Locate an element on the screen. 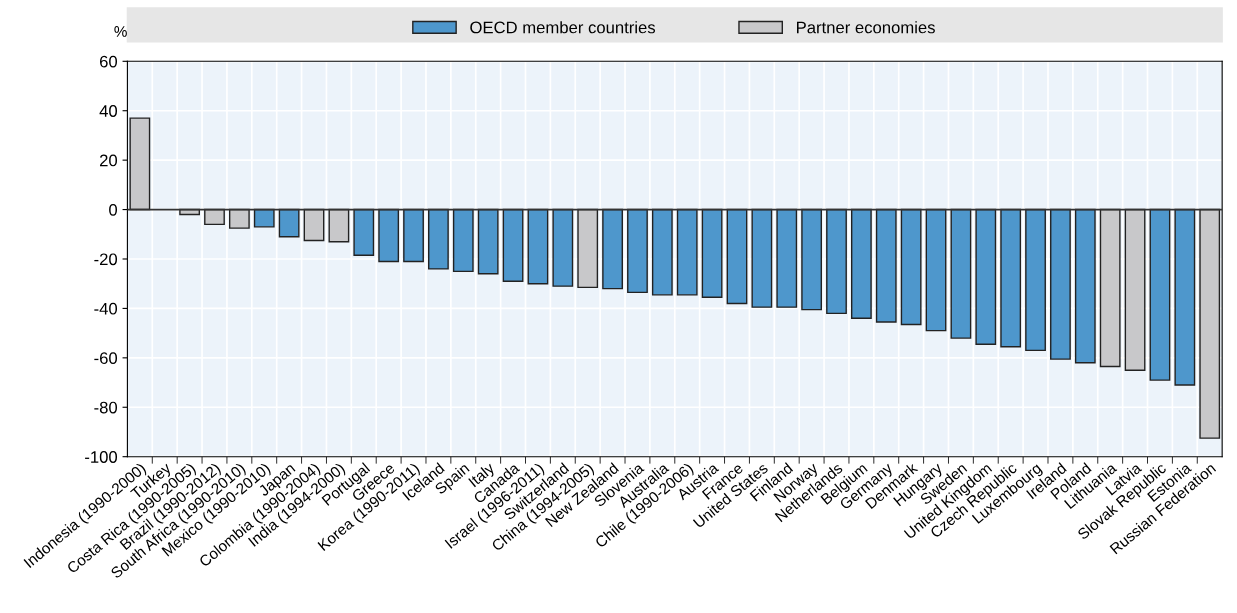 Image resolution: width=1237 pixels, height=613 pixels. legend-label: Partner economies is located at coordinates (866, 27).